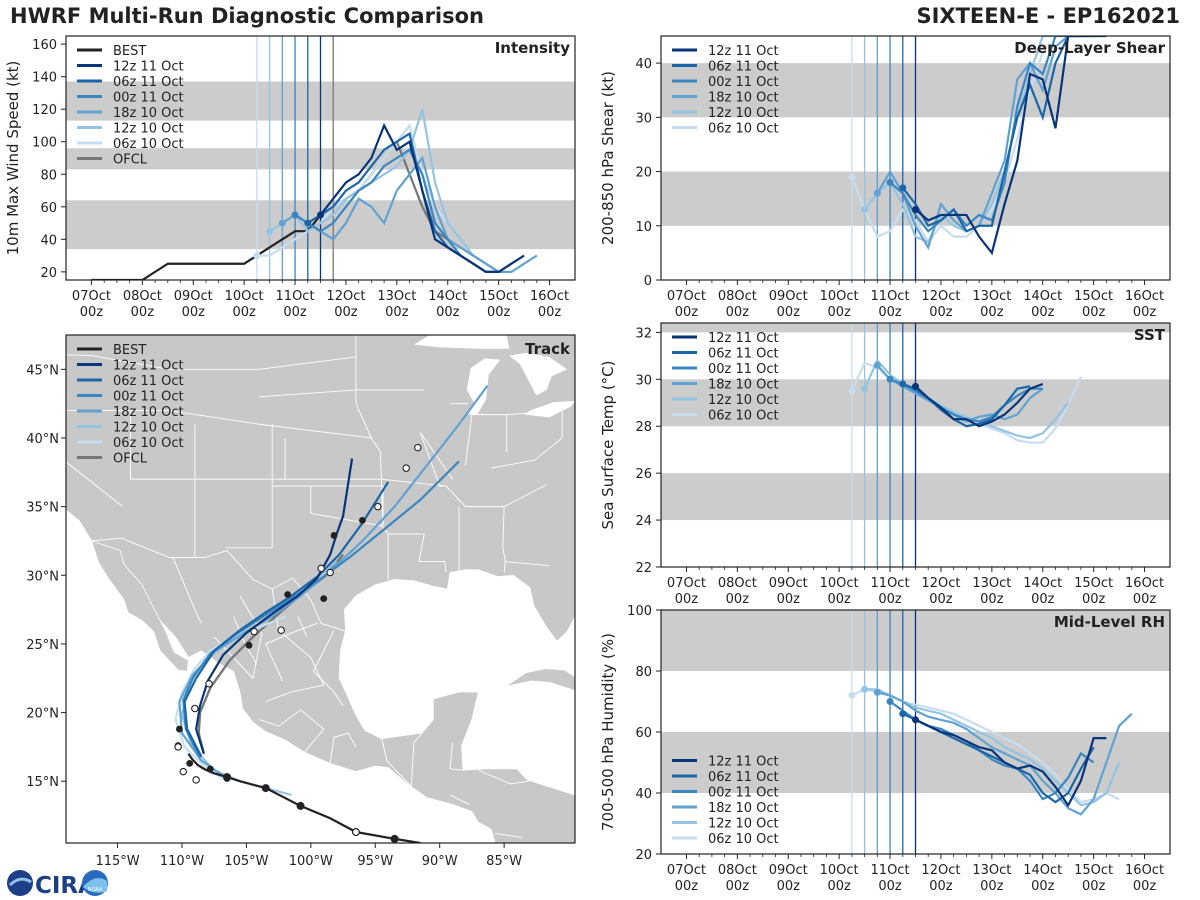 The height and width of the screenshot is (900, 1200). What do you see at coordinates (148, 98) in the screenshot?
I see `intensity-legend-label-3: 00z 11 Oct` at bounding box center [148, 98].